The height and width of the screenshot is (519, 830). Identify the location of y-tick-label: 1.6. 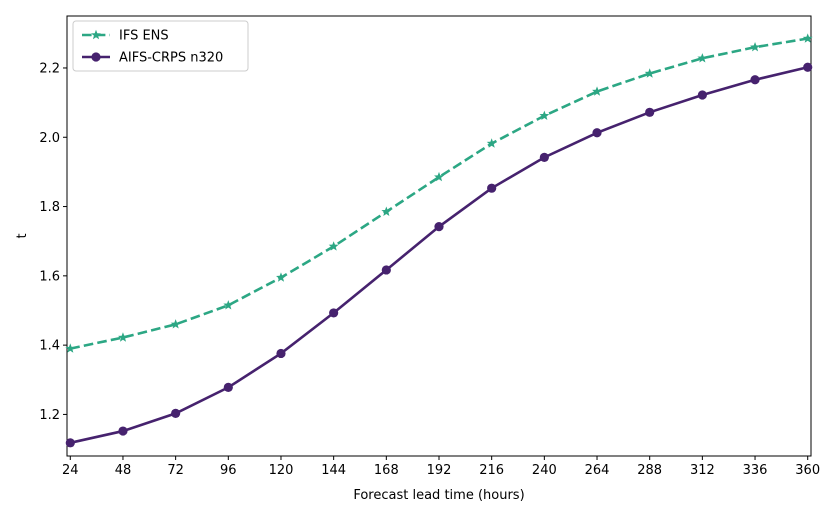
(49, 276).